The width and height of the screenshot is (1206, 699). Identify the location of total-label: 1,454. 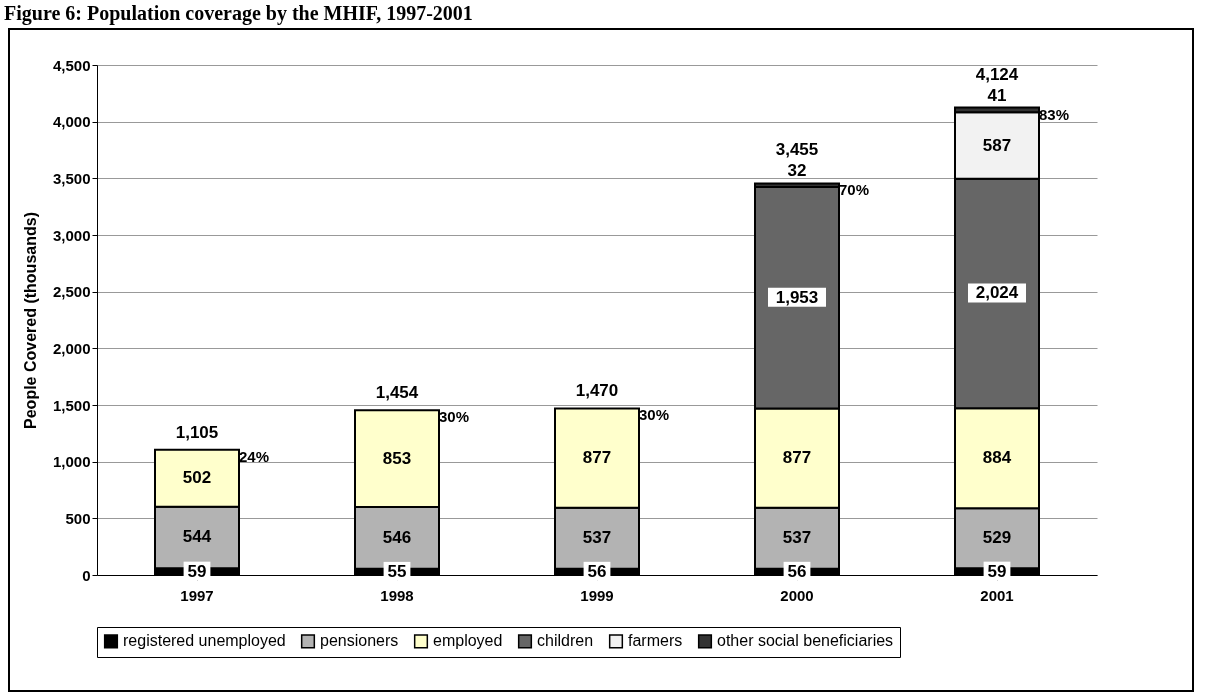
(397, 393).